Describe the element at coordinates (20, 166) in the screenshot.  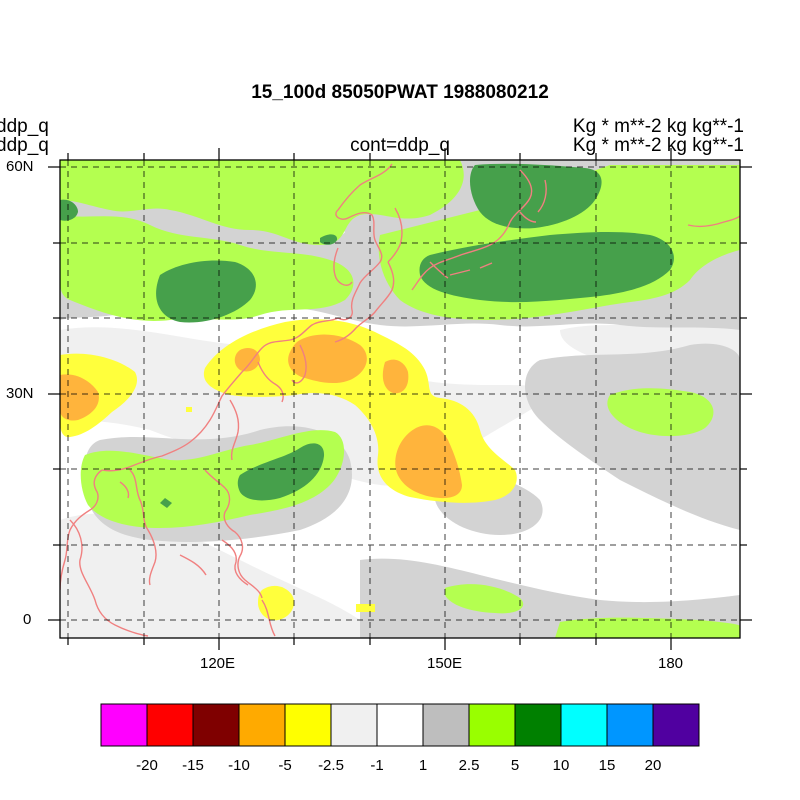
I see `lat-label-60n: 60N` at that location.